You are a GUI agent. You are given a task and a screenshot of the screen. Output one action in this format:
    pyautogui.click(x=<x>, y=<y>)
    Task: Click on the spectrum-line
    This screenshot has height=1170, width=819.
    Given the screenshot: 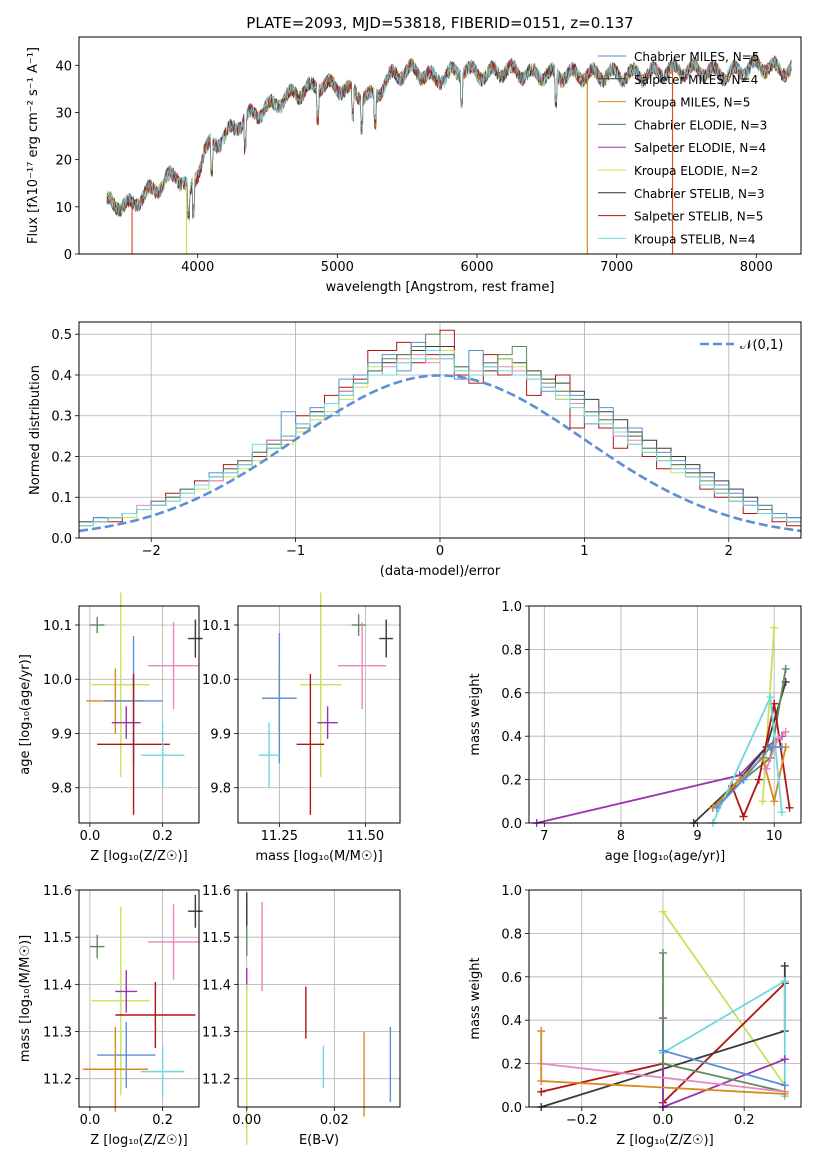 What is the action you would take?
    pyautogui.click(x=449, y=135)
    